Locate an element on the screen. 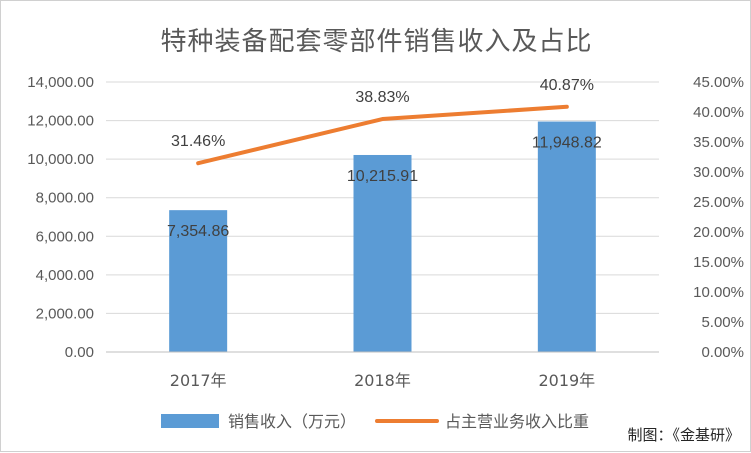  y-left-tick-label: 2,000.00 is located at coordinates (65, 313).